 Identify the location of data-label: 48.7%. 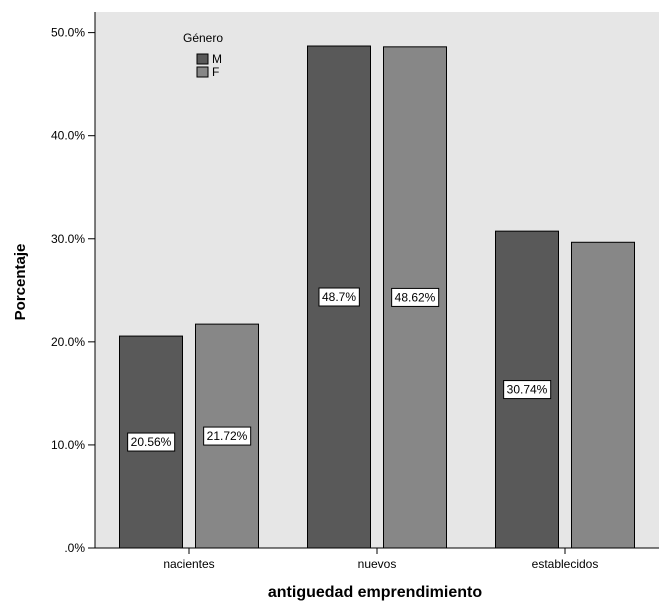
(339, 297).